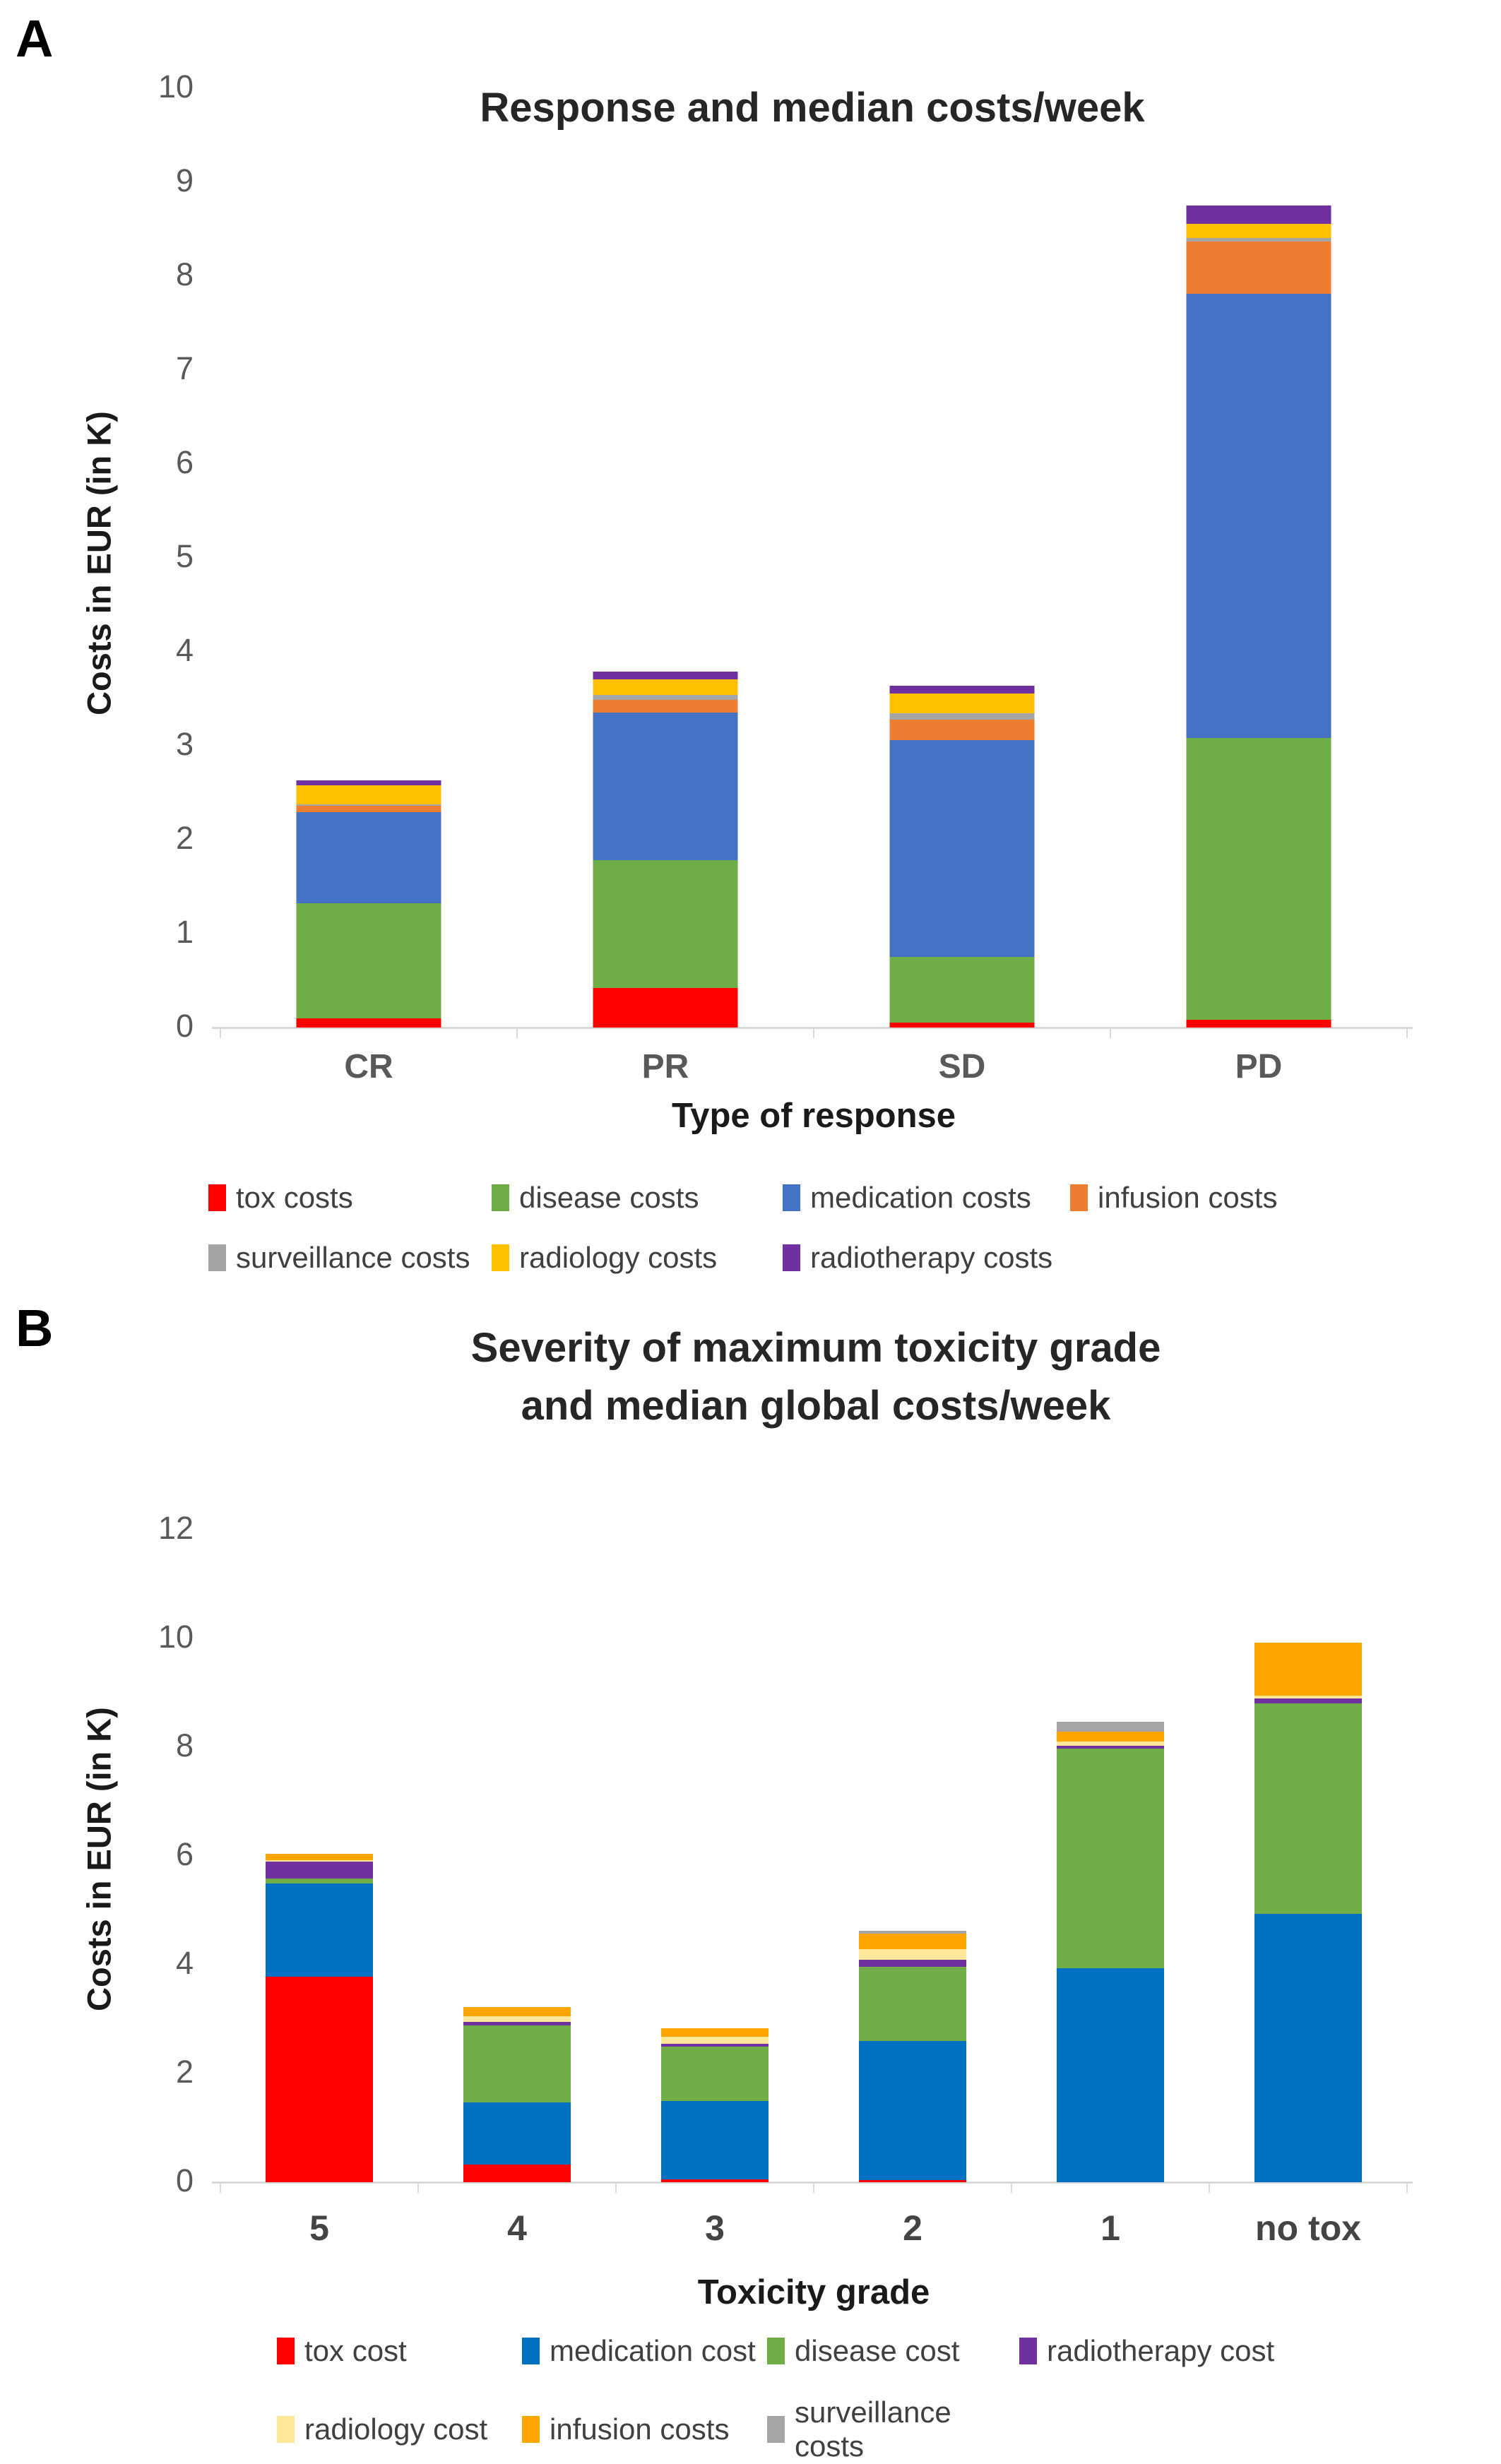 This screenshot has height=2464, width=1501. I want to click on legend-item-radiology-costs: radiology costs, so click(637, 1258).